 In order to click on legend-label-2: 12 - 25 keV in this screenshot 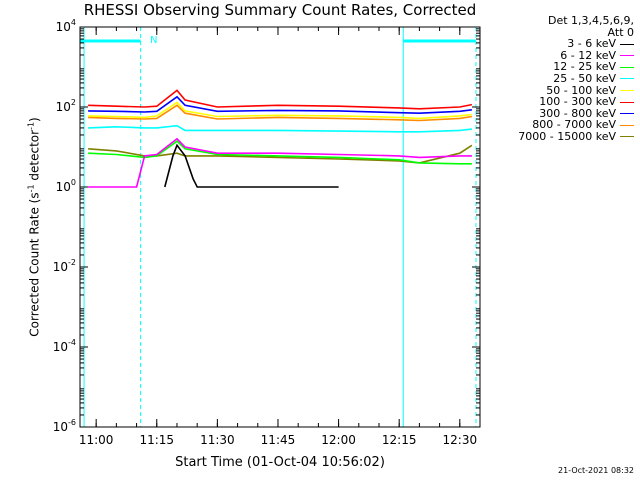, I will do `click(584, 67)`.